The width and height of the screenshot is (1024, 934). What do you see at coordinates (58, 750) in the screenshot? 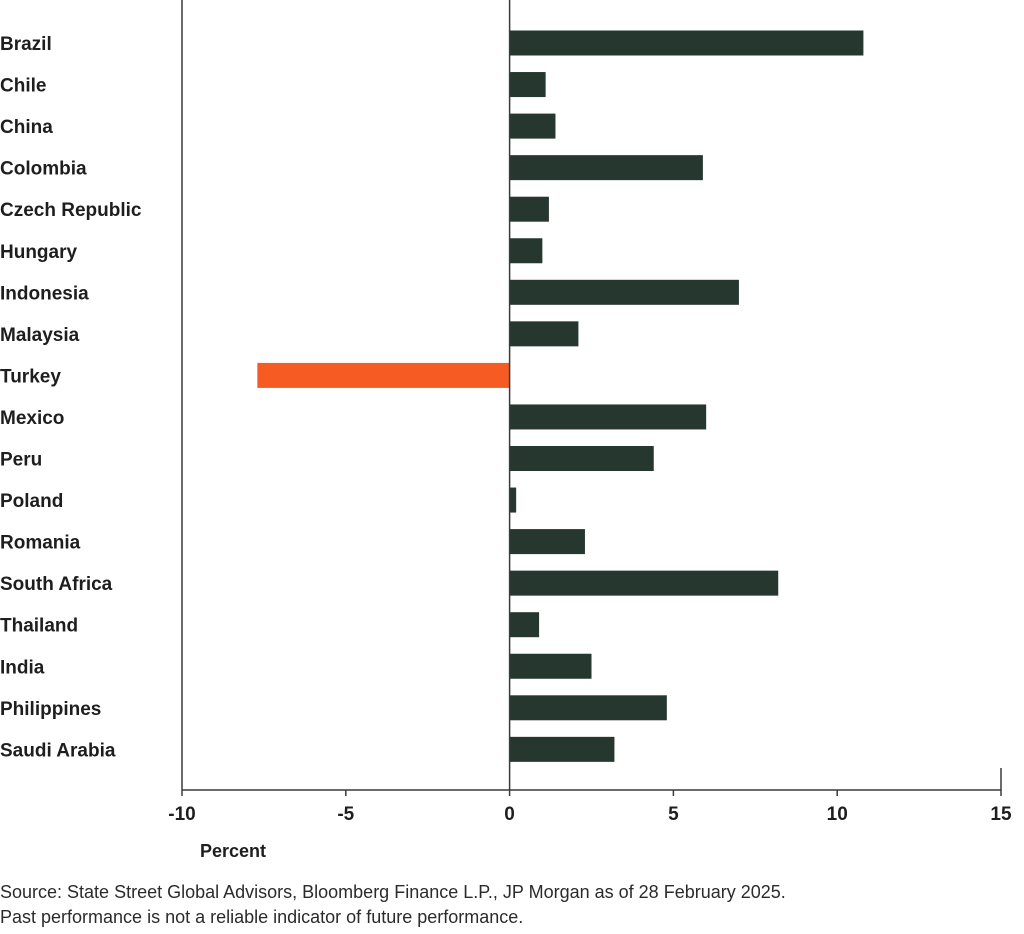
I see `category-label: Saudi Arabia` at bounding box center [58, 750].